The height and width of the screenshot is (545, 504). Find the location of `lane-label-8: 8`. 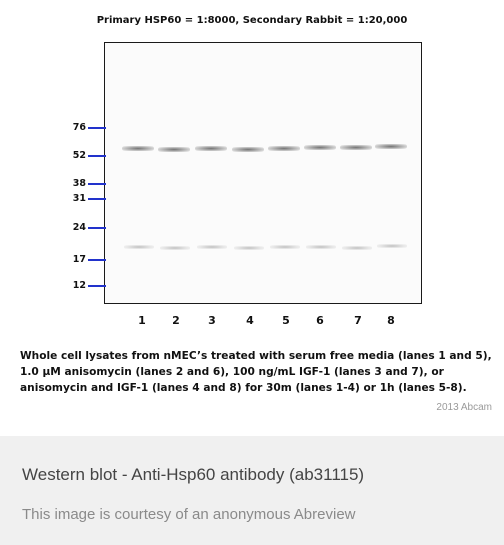

lane-label-8: 8 is located at coordinates (391, 320).